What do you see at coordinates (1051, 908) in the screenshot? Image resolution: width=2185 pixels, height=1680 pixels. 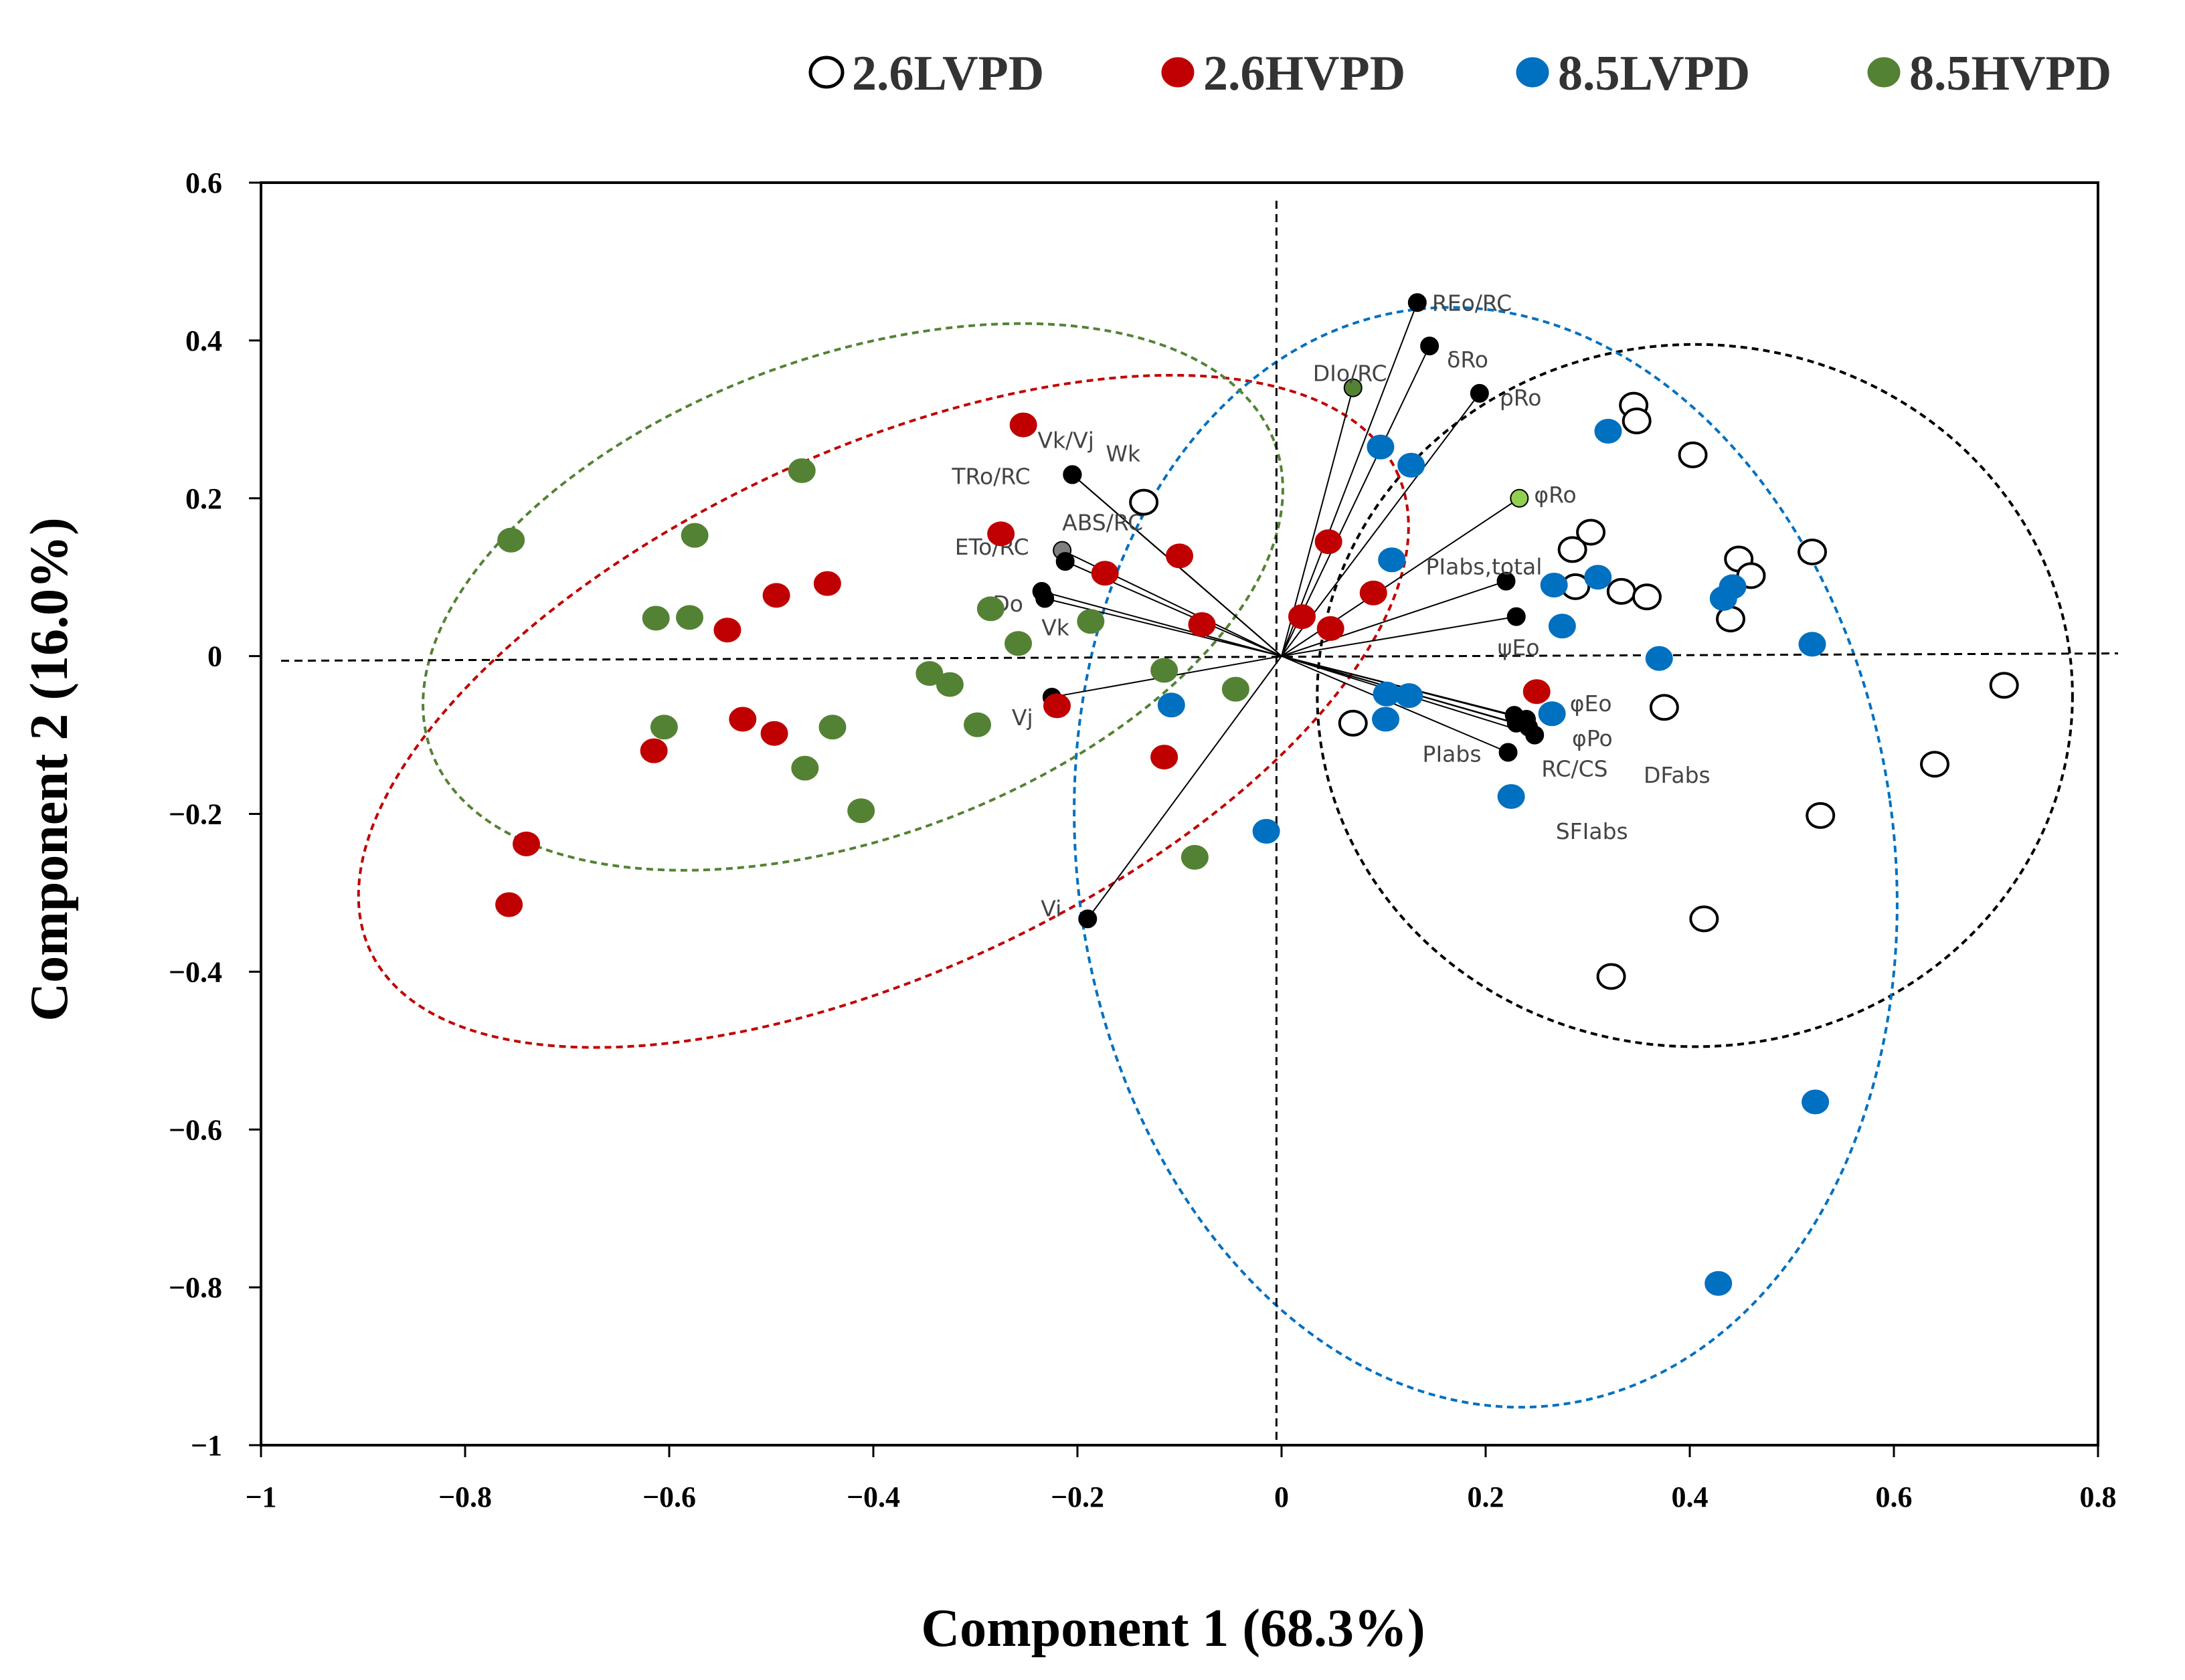 I see `vector-label-vi: Vi` at bounding box center [1051, 908].